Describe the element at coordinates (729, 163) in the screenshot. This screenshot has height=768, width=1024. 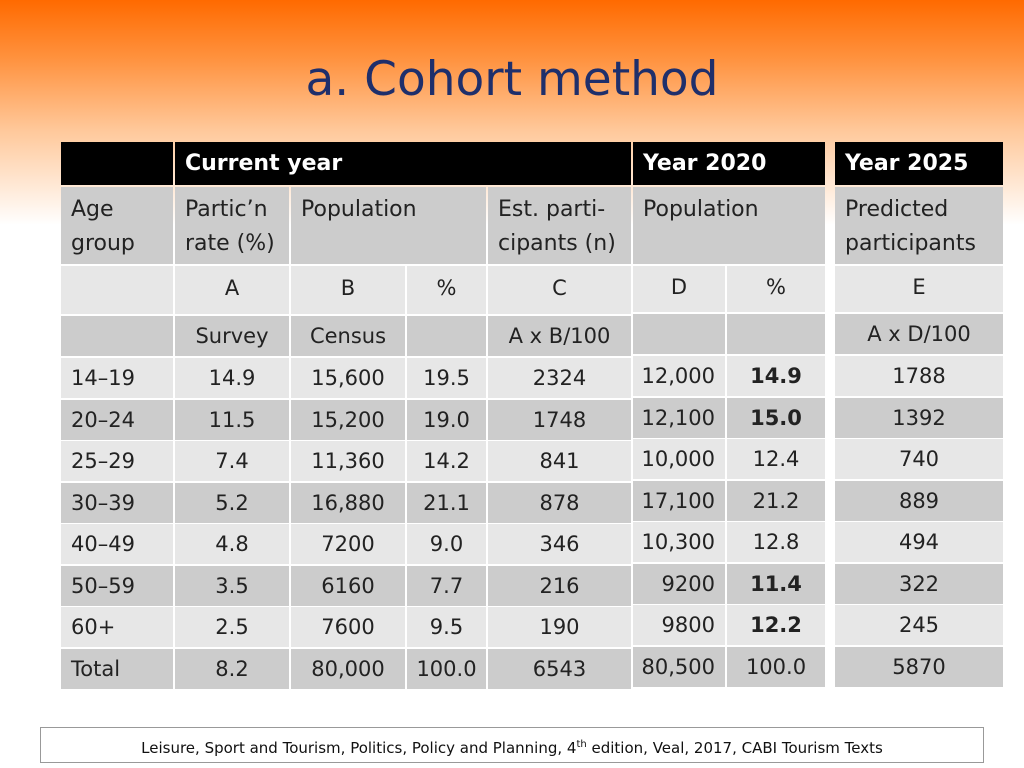
I see `year-2020-header: Year 2020` at that location.